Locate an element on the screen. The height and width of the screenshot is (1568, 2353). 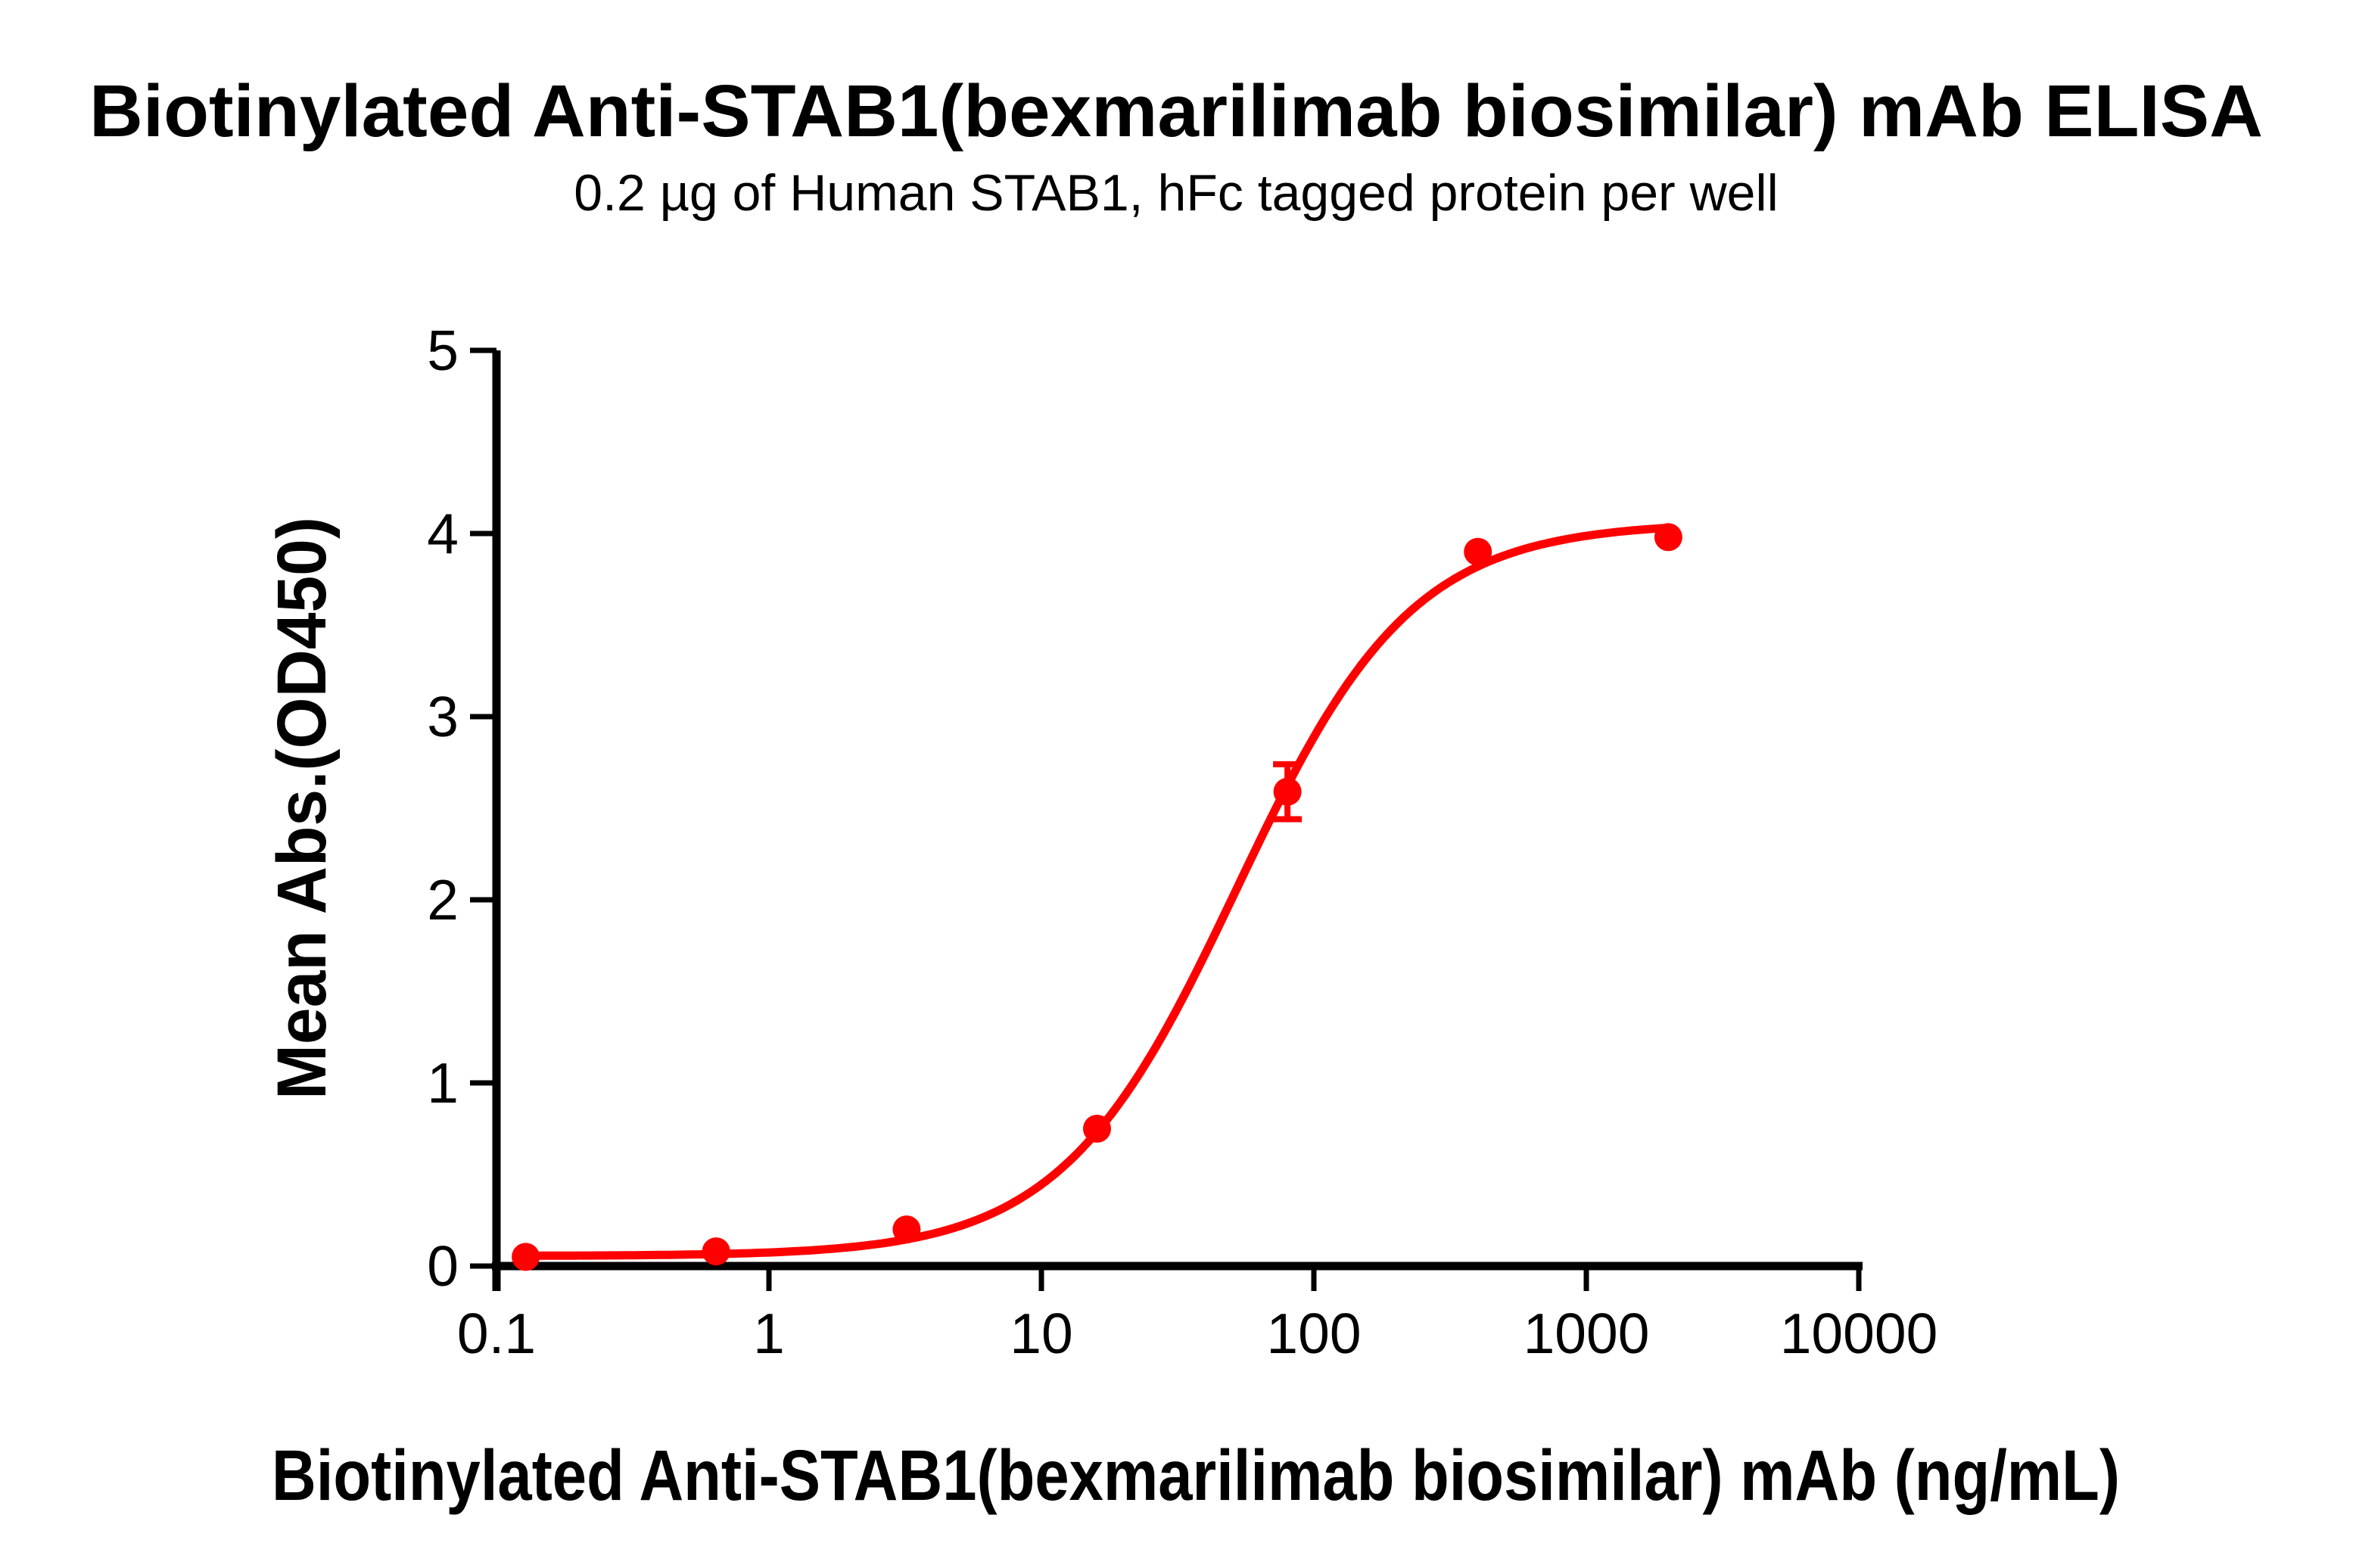
x-tick-label: 1000 is located at coordinates (1587, 1333).